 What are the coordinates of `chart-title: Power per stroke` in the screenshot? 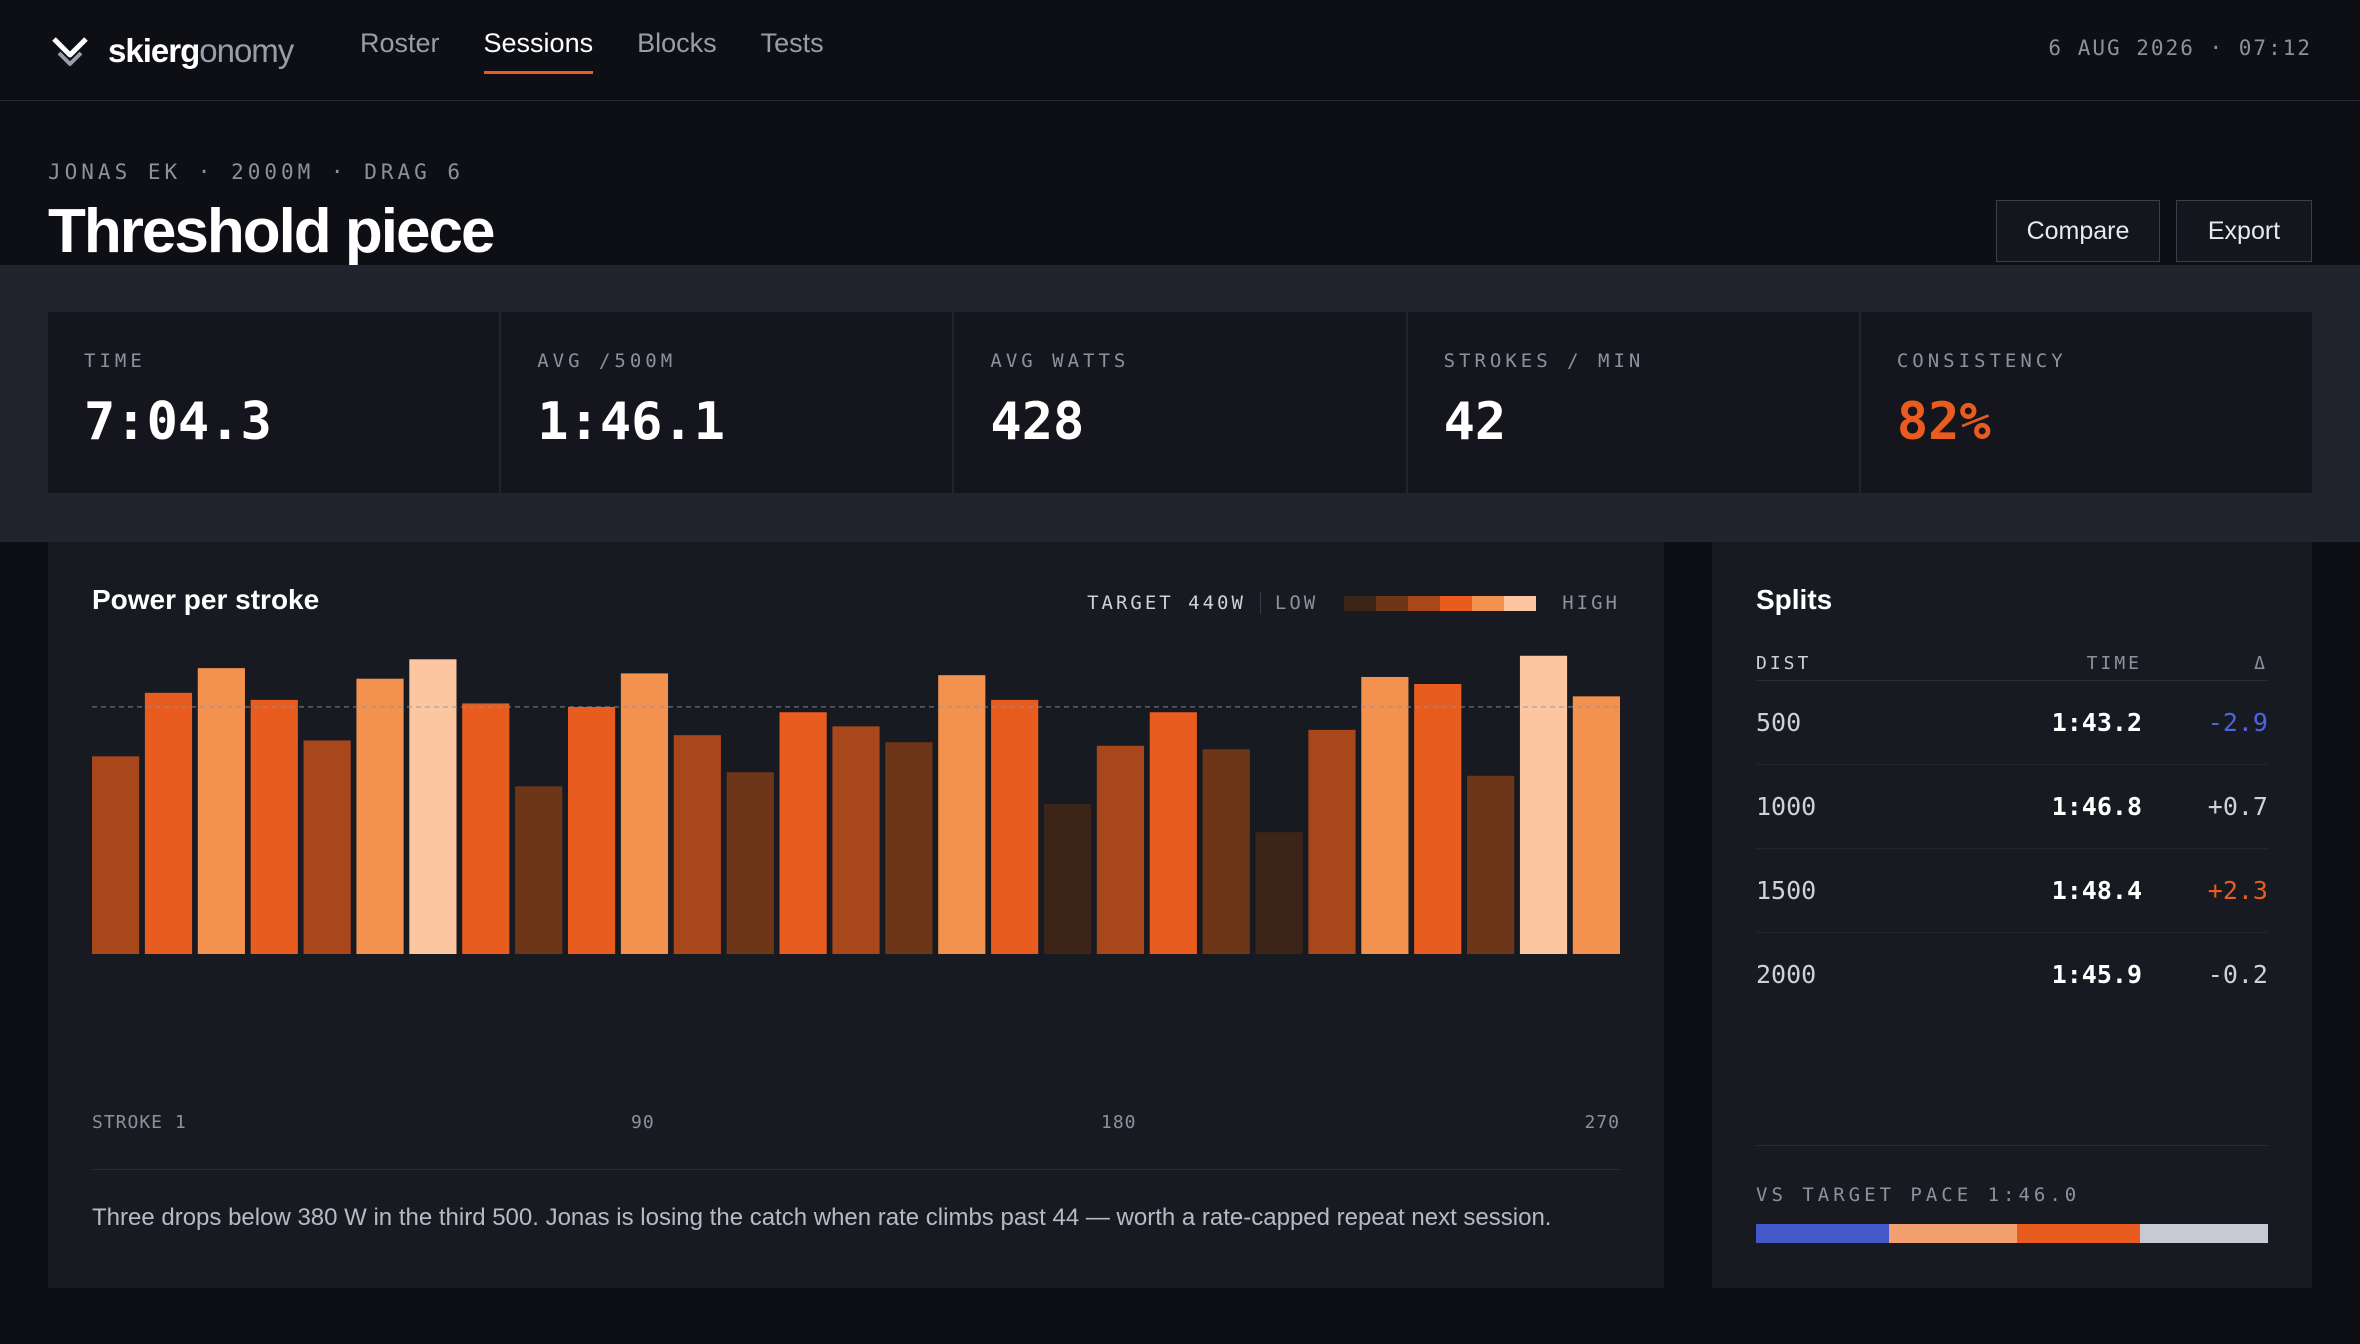 It's located at (206, 599).